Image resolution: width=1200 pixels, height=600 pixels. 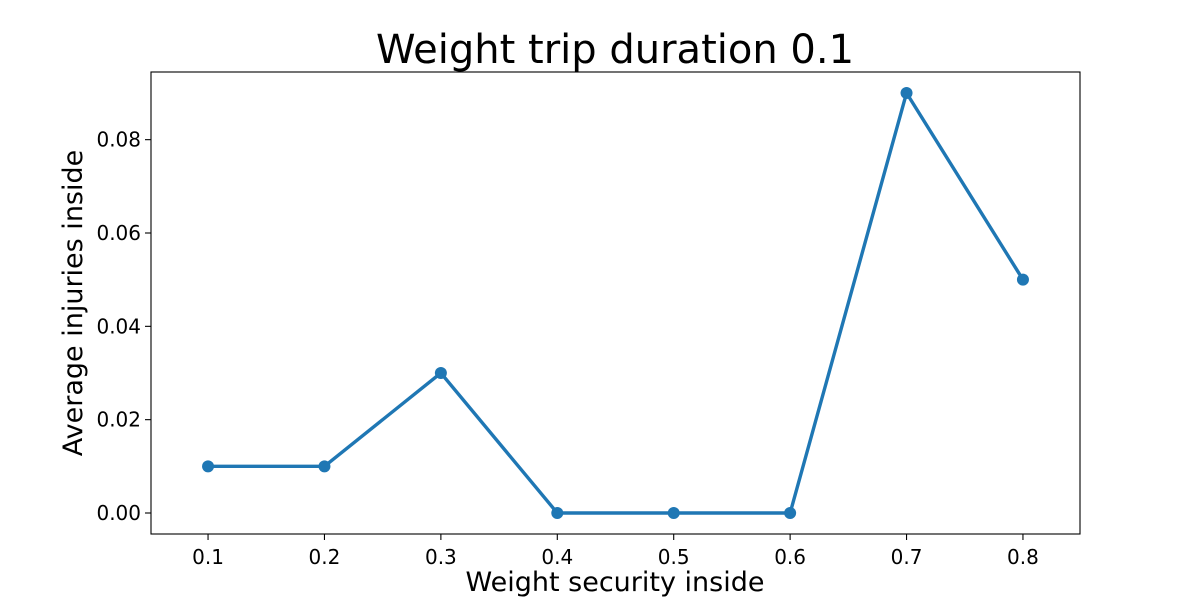 What do you see at coordinates (118, 140) in the screenshot?
I see `y-tick-label: 0.08` at bounding box center [118, 140].